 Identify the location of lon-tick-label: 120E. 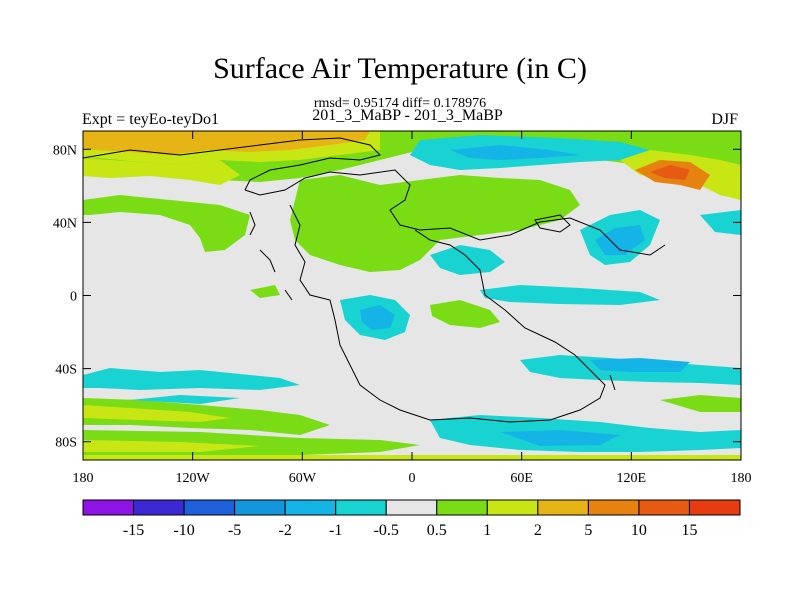
(632, 478).